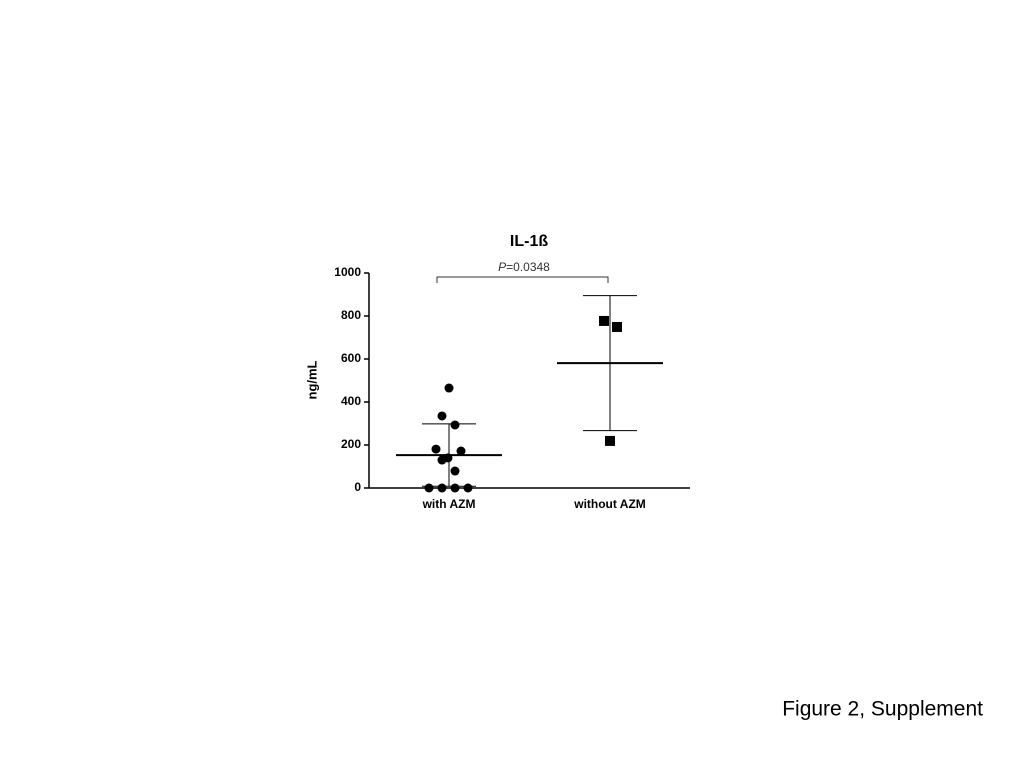  I want to click on significance-bracket, so click(522, 279).